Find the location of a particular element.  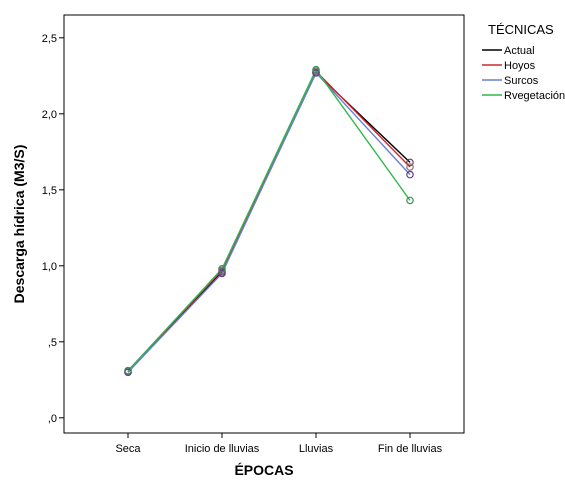

y-tick-label: 1,0 is located at coordinates (49, 267).